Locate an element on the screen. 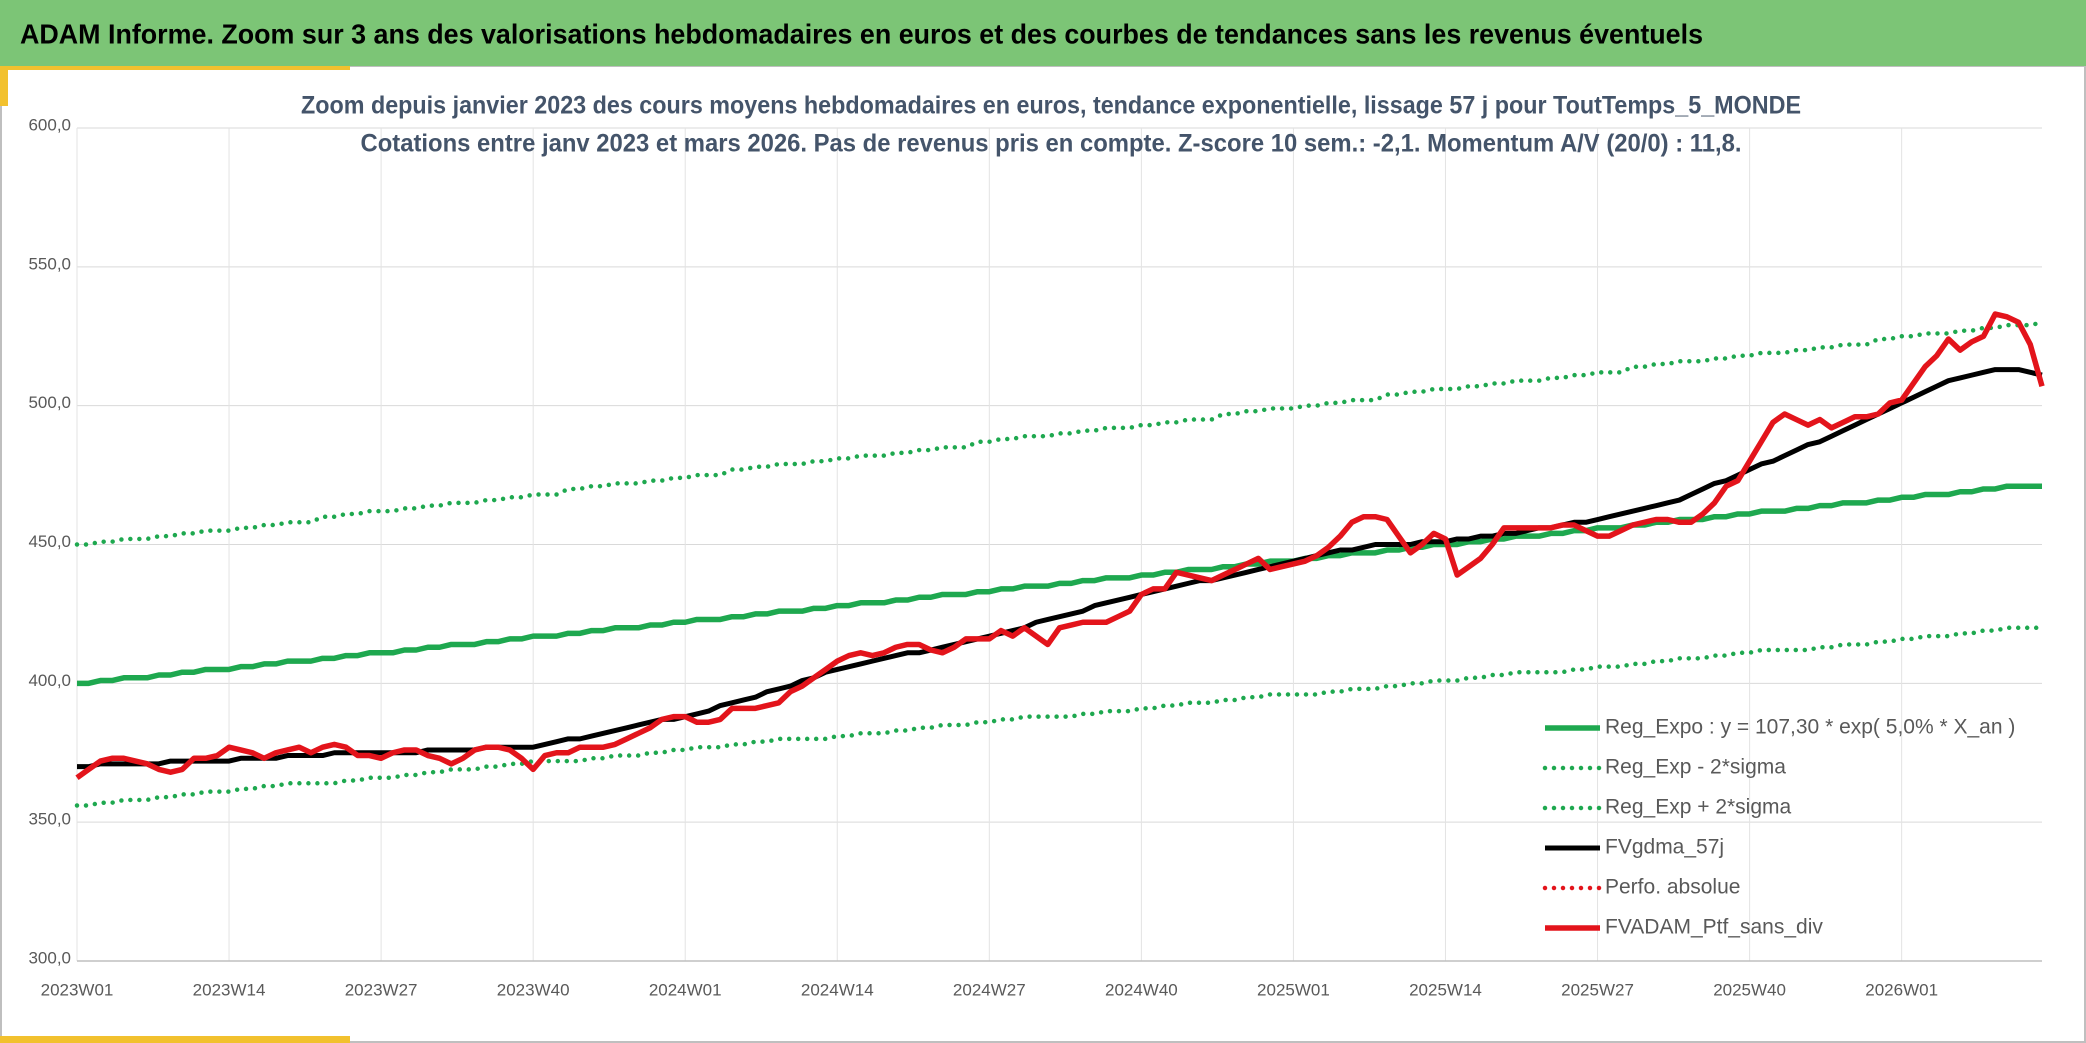  x-tick-label: 2024W40 is located at coordinates (1141, 989).